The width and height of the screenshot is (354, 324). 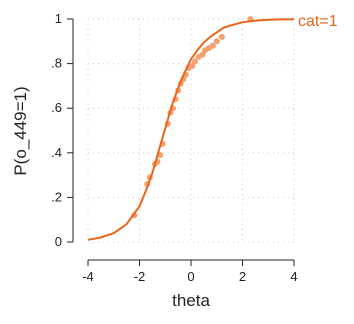 I want to click on x-tick-label-3: 2, so click(x=242, y=276).